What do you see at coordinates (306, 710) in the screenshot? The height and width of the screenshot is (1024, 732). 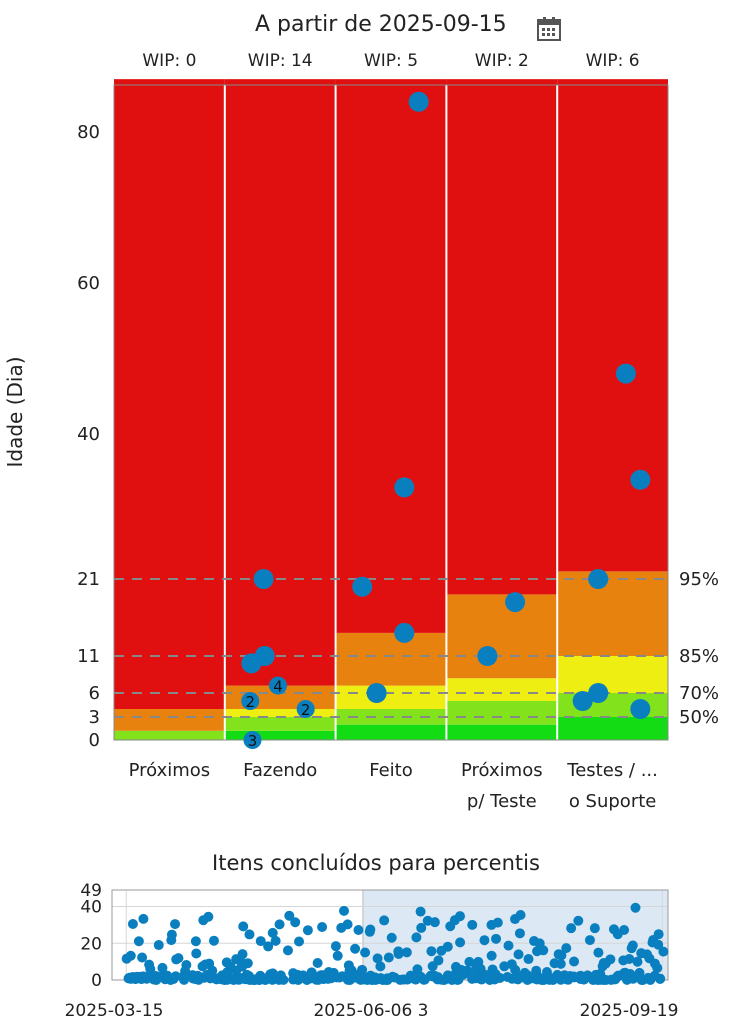 I see `point-count-label: 2` at bounding box center [306, 710].